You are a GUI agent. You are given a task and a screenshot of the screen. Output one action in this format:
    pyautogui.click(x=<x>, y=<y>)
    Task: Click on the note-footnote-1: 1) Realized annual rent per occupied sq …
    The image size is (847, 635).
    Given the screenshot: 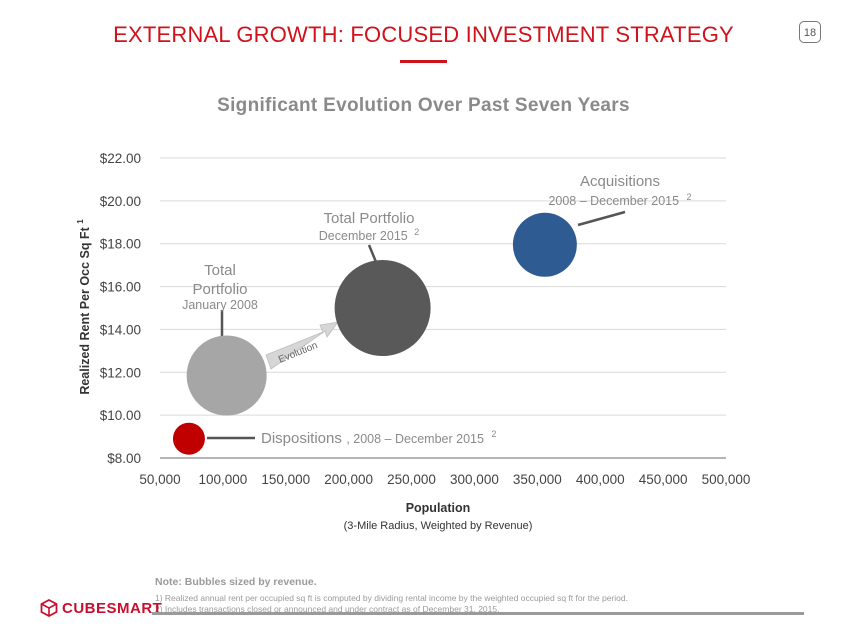 What is the action you would take?
    pyautogui.click(x=391, y=598)
    